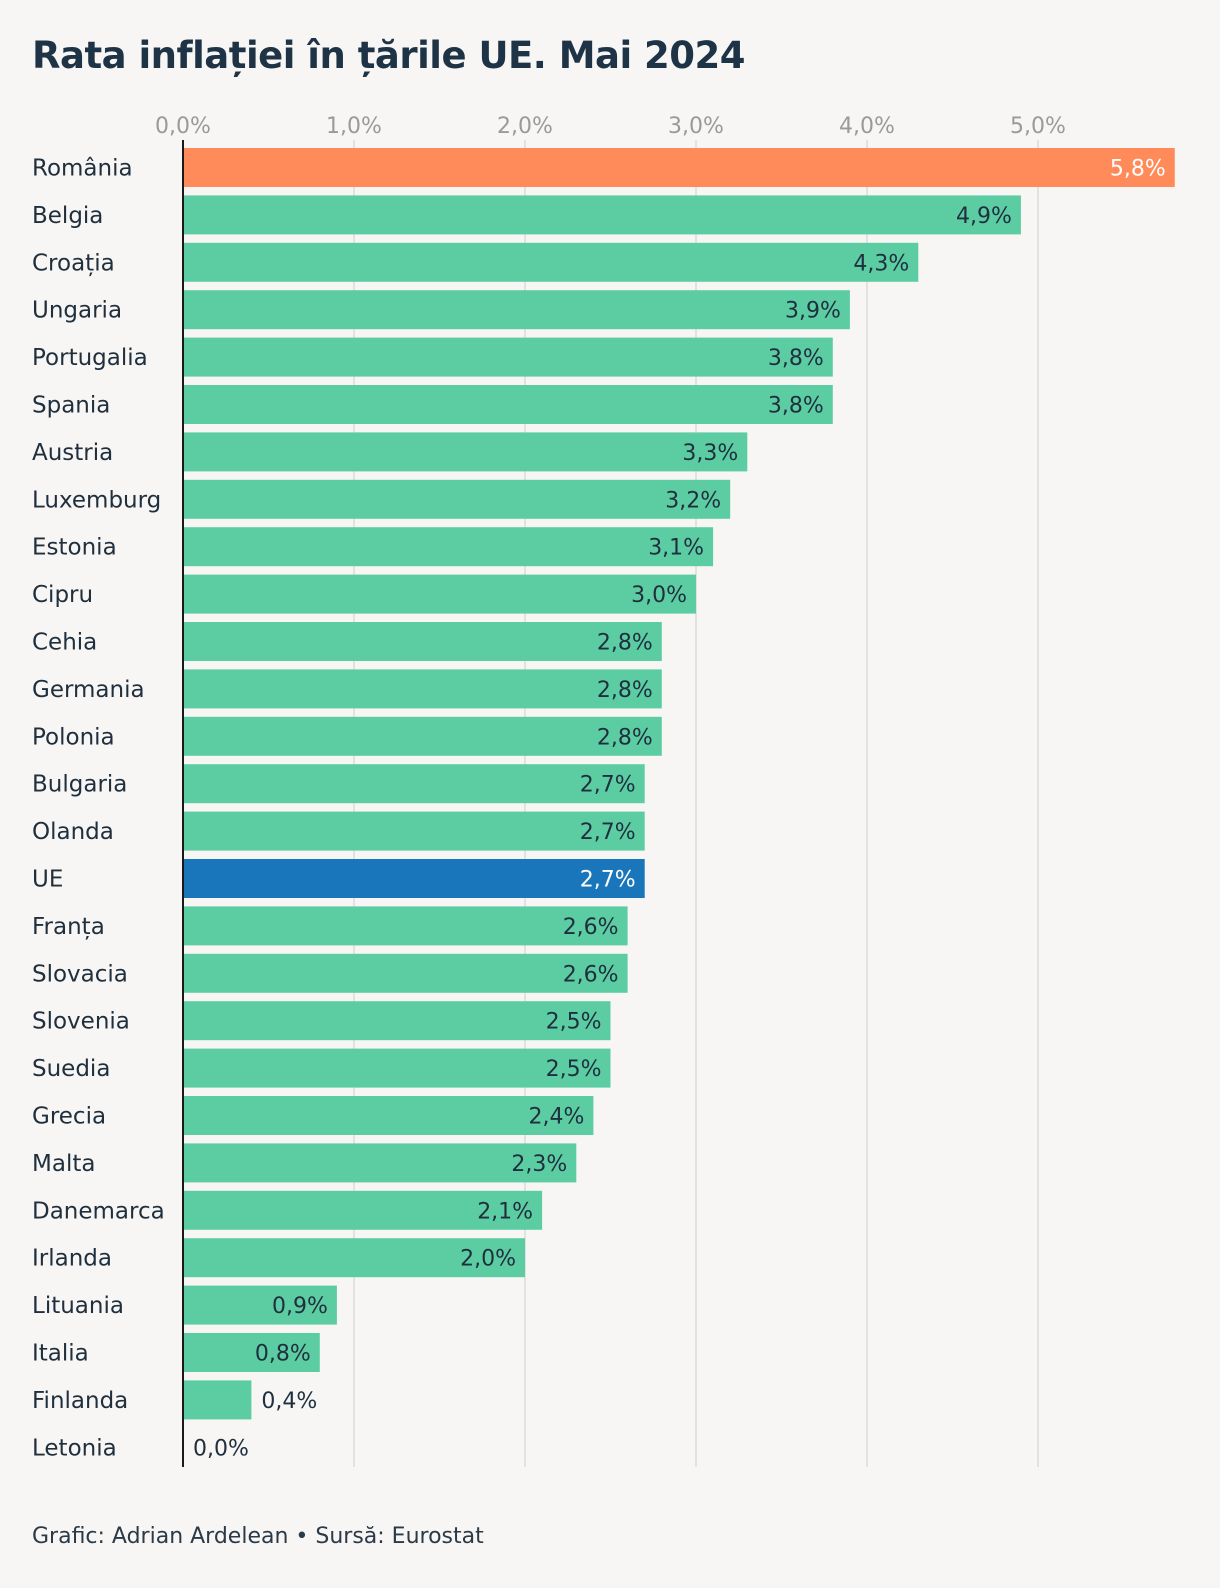 This screenshot has width=1220, height=1588. Describe the element at coordinates (60, 1354) in the screenshot. I see `category-label: Italia` at that location.